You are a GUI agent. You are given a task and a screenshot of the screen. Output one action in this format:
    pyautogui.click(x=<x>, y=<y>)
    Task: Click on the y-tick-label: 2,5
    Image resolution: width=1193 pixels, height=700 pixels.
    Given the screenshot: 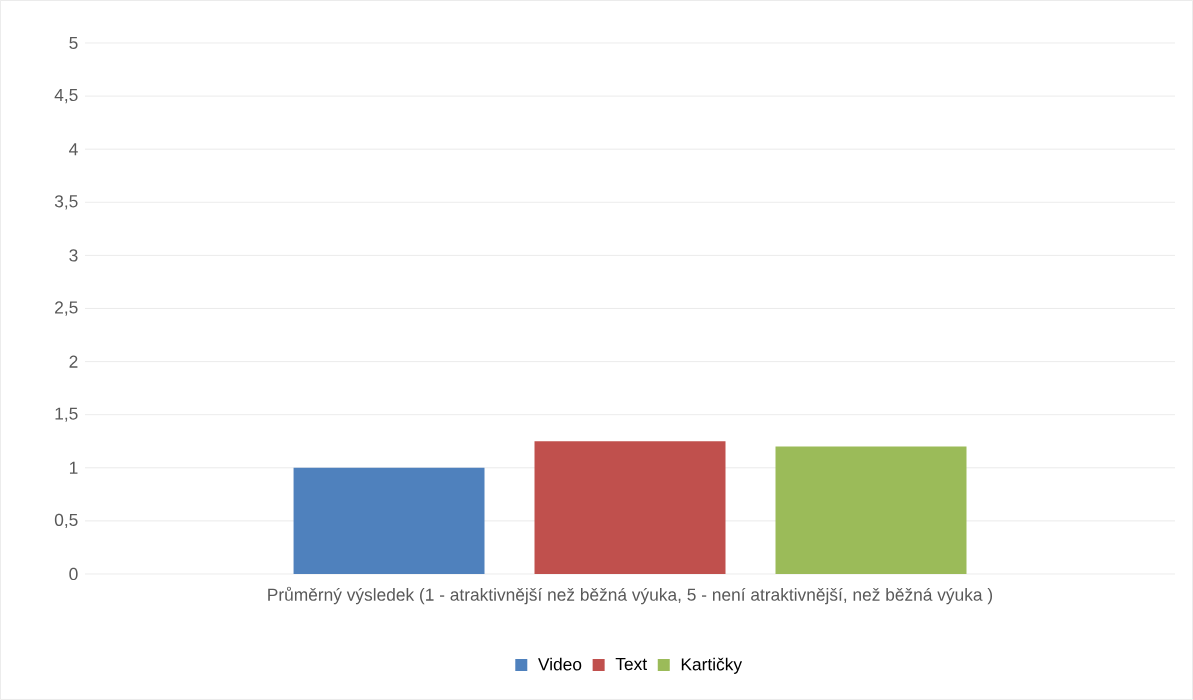 What is the action you would take?
    pyautogui.click(x=66, y=308)
    